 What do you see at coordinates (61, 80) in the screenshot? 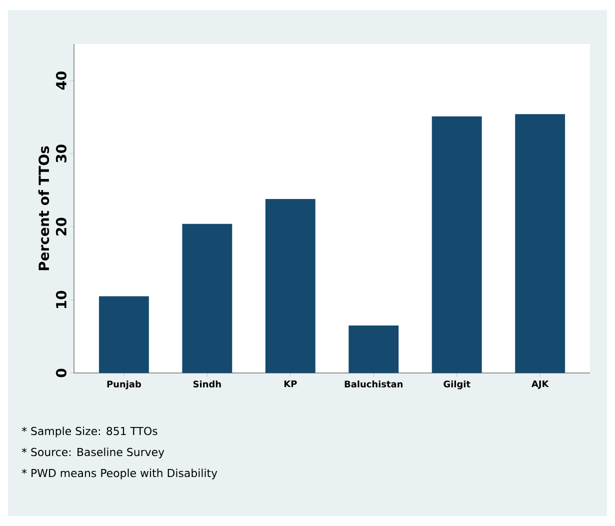
I see `y-tick-label: 40` at bounding box center [61, 80].